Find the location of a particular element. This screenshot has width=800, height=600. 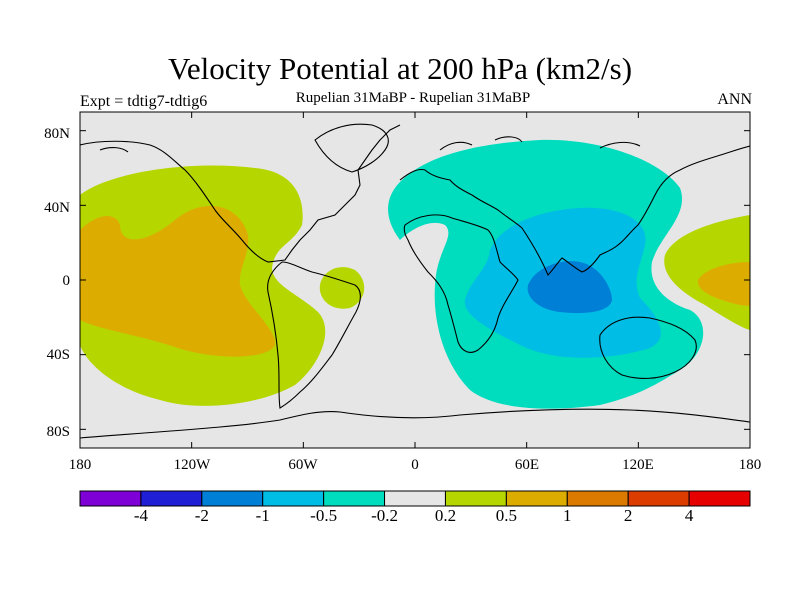

colorbar-label: 4 is located at coordinates (689, 515).